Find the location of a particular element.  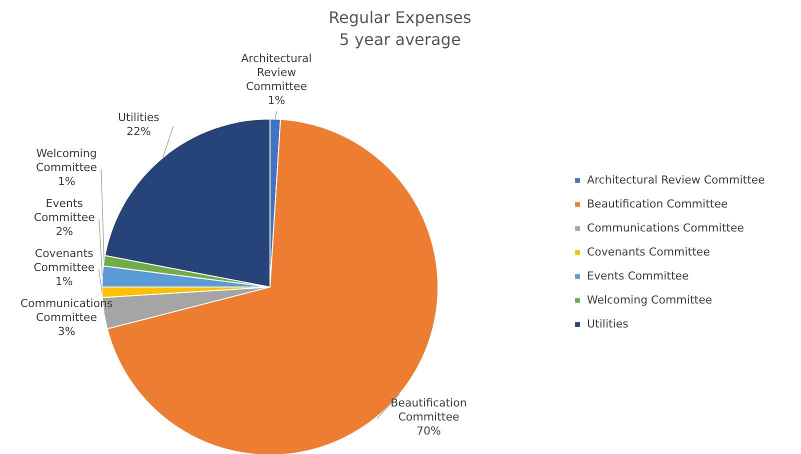

slice-label: Covenants Committee is located at coordinates (64, 260).